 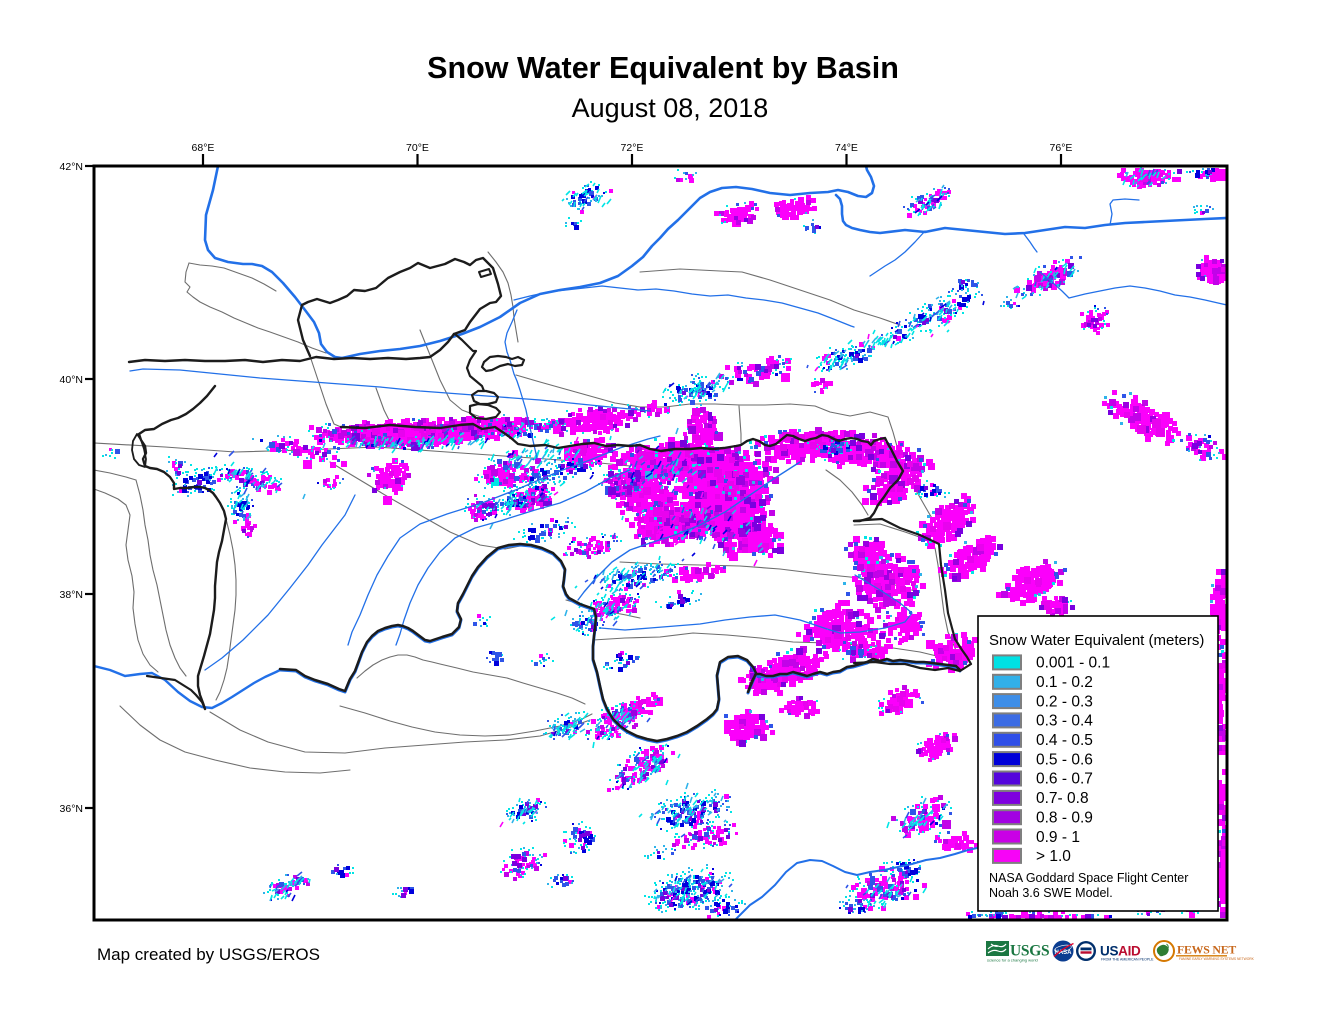 What do you see at coordinates (1051, 893) in the screenshot?
I see `svg-text: Noah 3.6 SWE Model.` at bounding box center [1051, 893].